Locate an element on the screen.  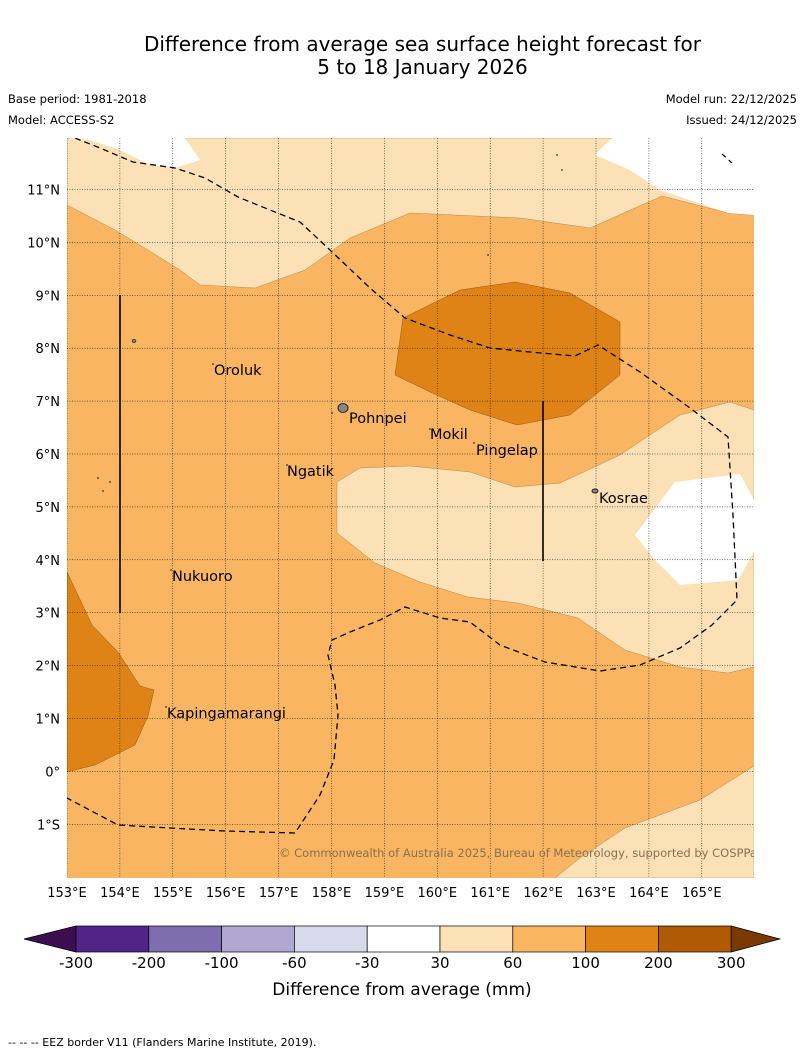
colorbar-tick-label: -300 is located at coordinates (76, 963).